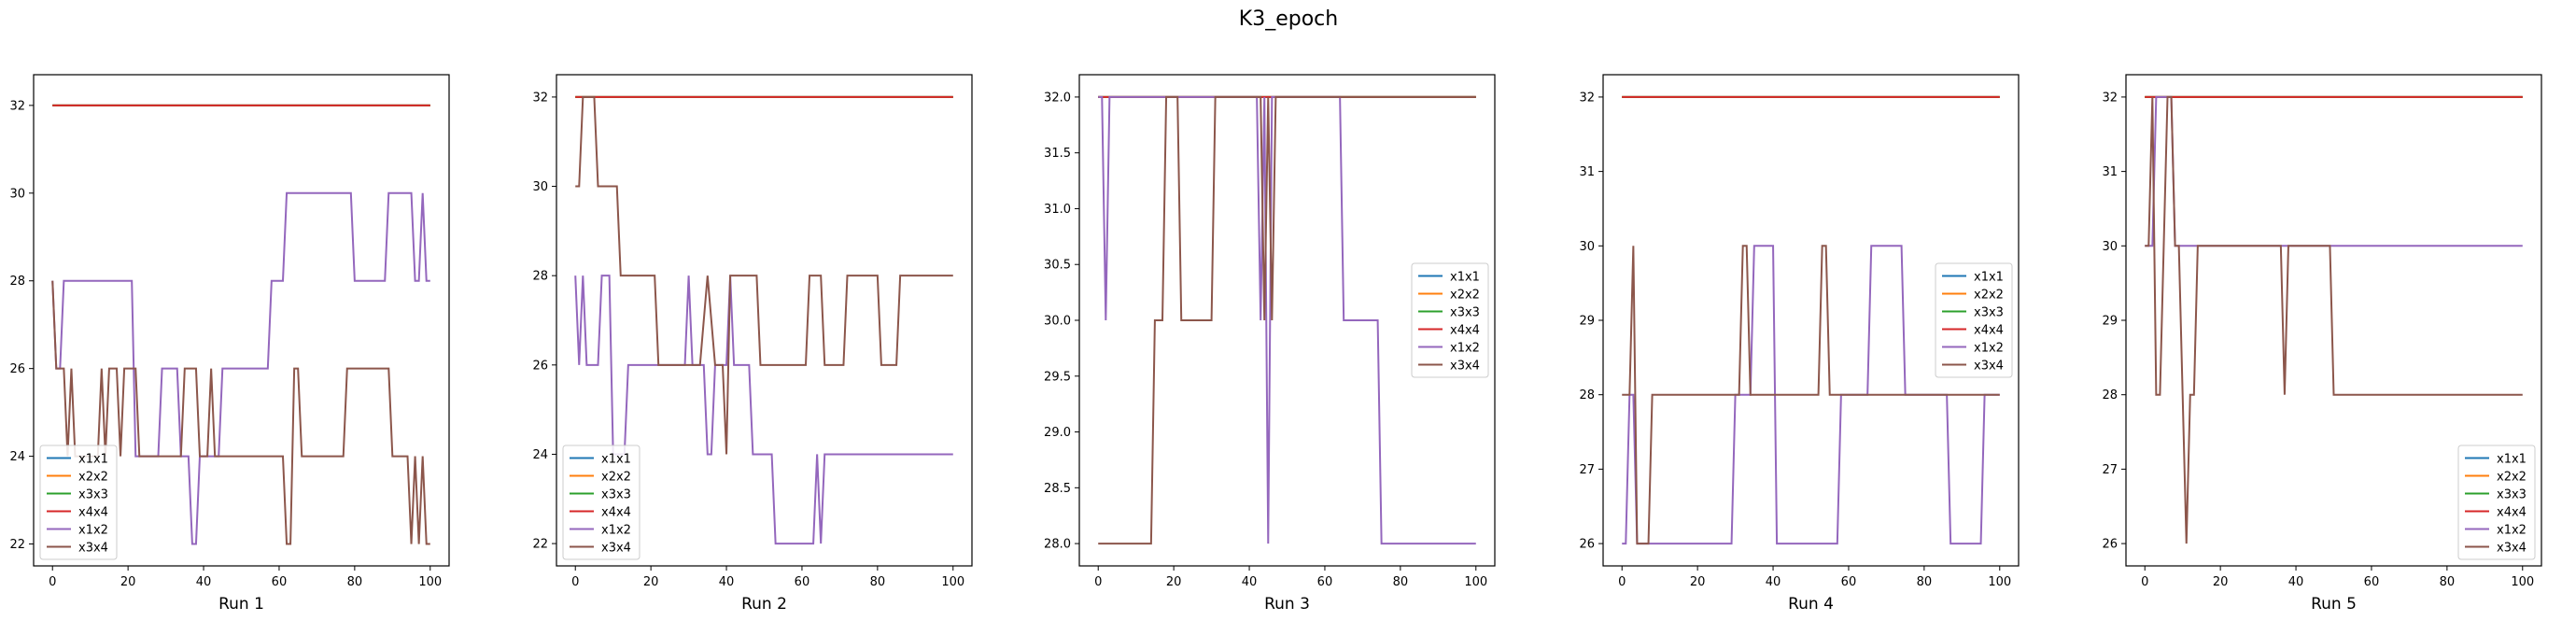  What do you see at coordinates (1587, 172) in the screenshot?
I see `y-tick-label: 31` at bounding box center [1587, 172].